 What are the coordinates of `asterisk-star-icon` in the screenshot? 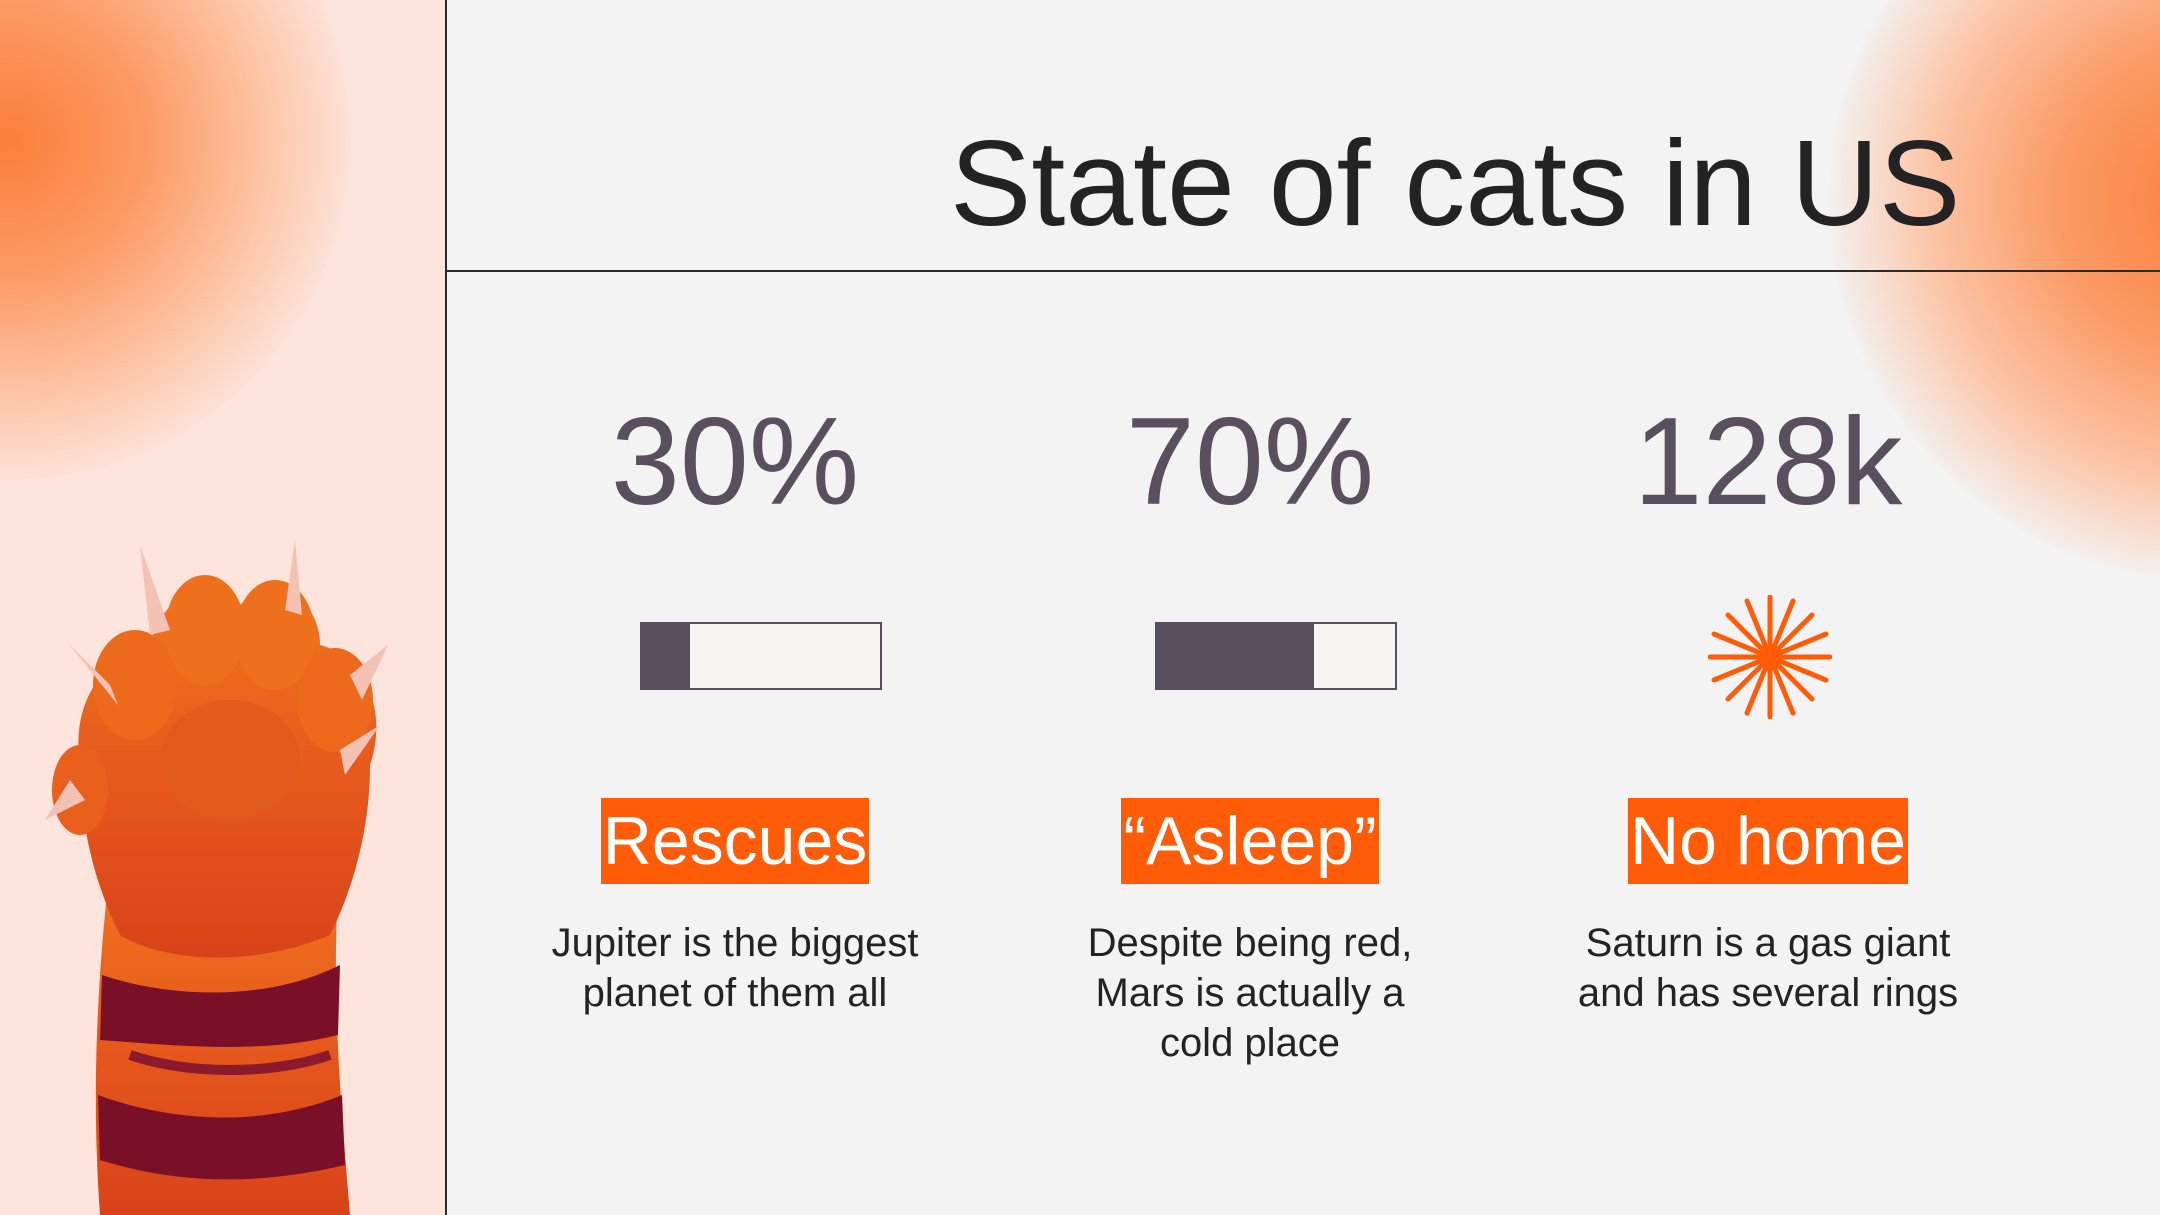 It's located at (1770, 657).